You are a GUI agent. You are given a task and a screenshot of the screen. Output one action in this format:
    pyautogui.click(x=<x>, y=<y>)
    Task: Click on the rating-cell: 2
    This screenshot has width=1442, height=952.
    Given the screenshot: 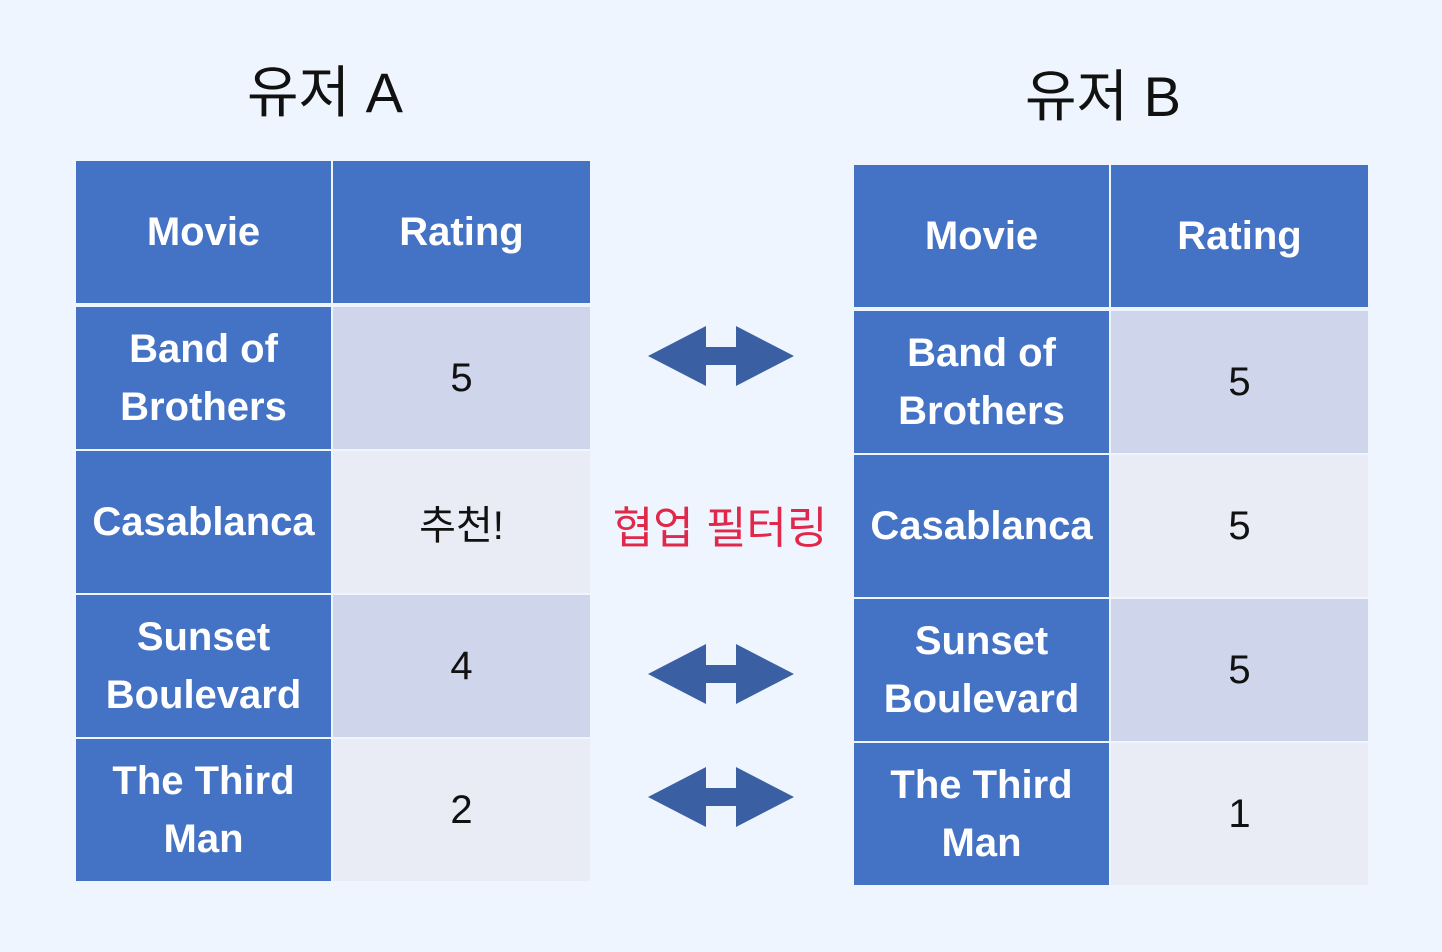 What is the action you would take?
    pyautogui.click(x=461, y=810)
    